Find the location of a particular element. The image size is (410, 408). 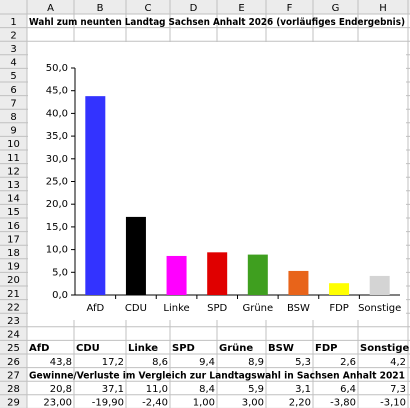

row-header: 29 is located at coordinates (13, 403).